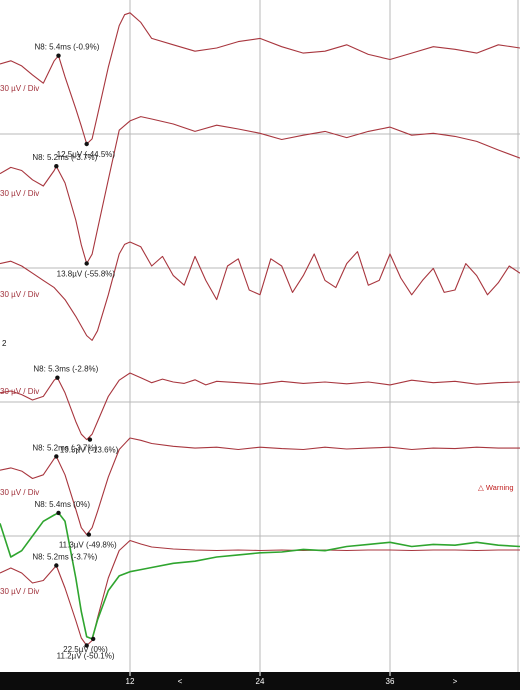  What do you see at coordinates (180, 681) in the screenshot?
I see `nav-arrow-0: <` at bounding box center [180, 681].